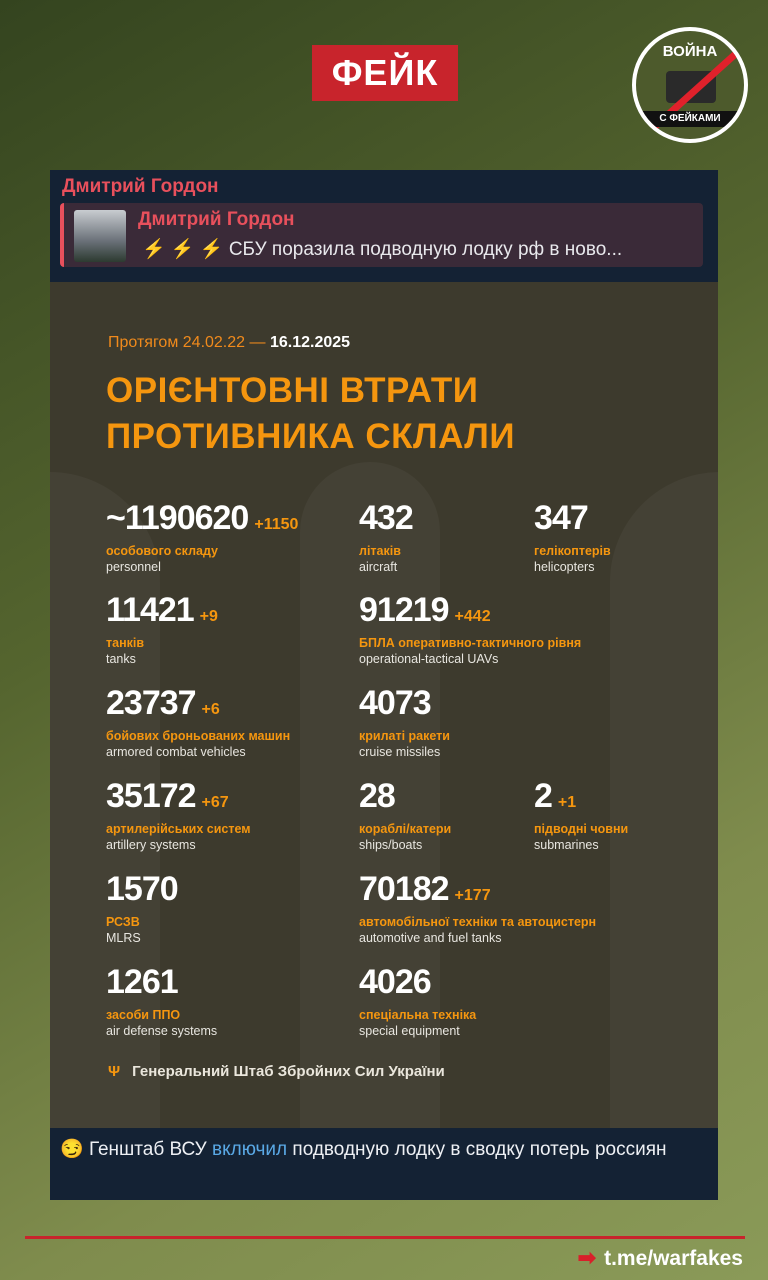 The image size is (768, 1280). What do you see at coordinates (581, 799) in the screenshot?
I see `stat-value: 2 +1` at bounding box center [581, 799].